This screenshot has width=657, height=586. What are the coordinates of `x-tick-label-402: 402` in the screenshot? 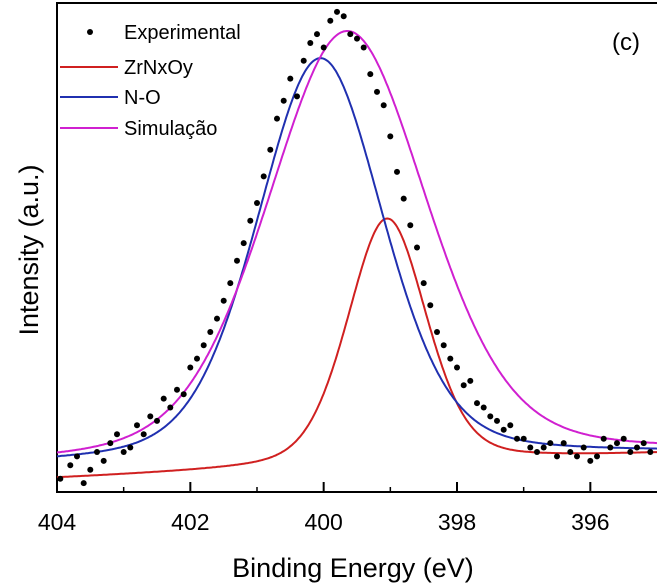 It's located at (190, 522).